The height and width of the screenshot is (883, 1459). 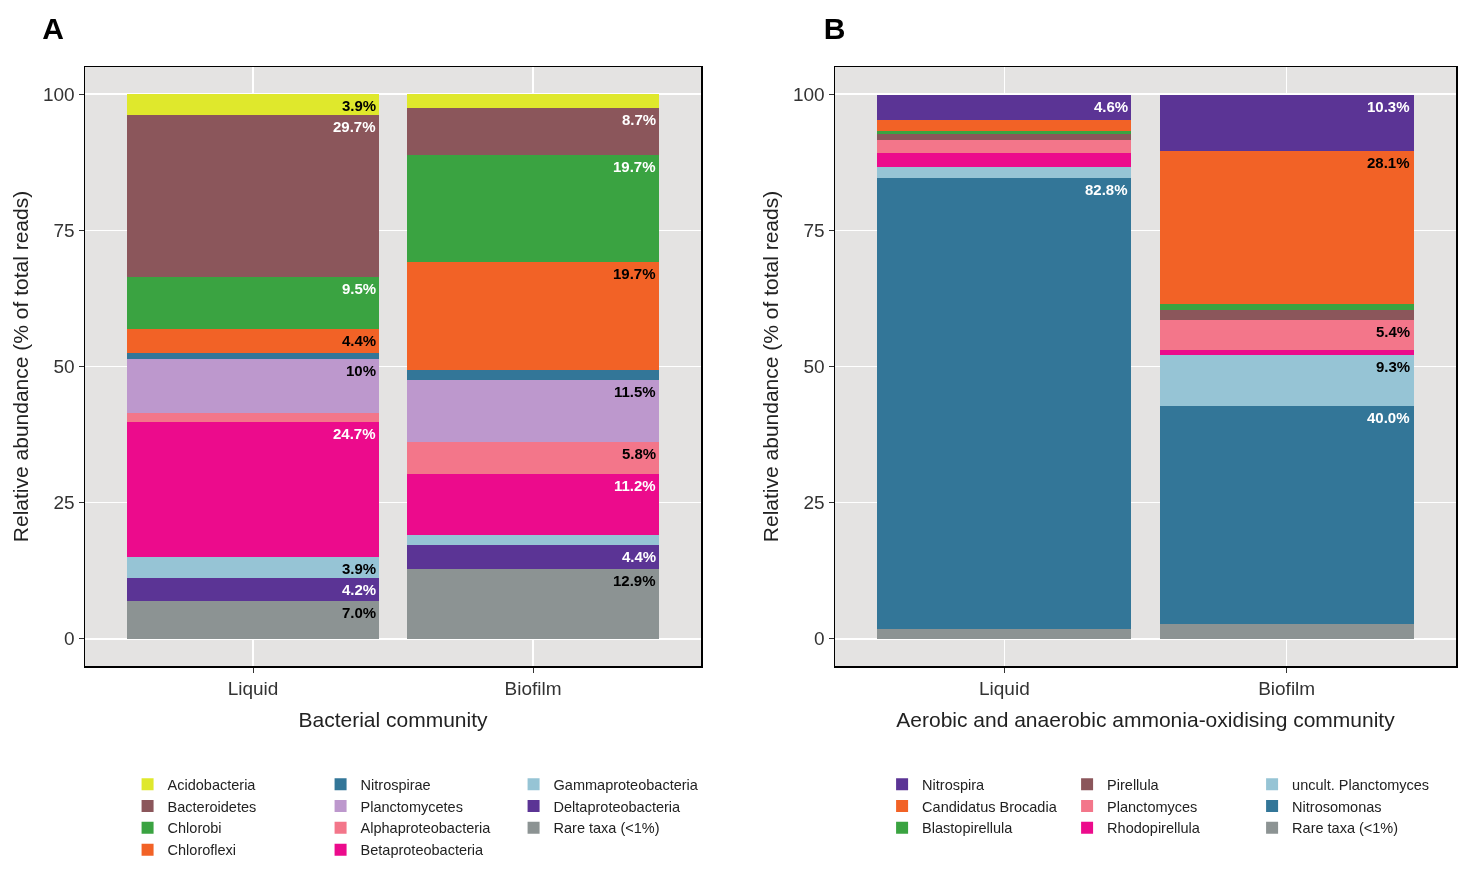 What do you see at coordinates (359, 612) in the screenshot?
I see `data-label: 7.0%` at bounding box center [359, 612].